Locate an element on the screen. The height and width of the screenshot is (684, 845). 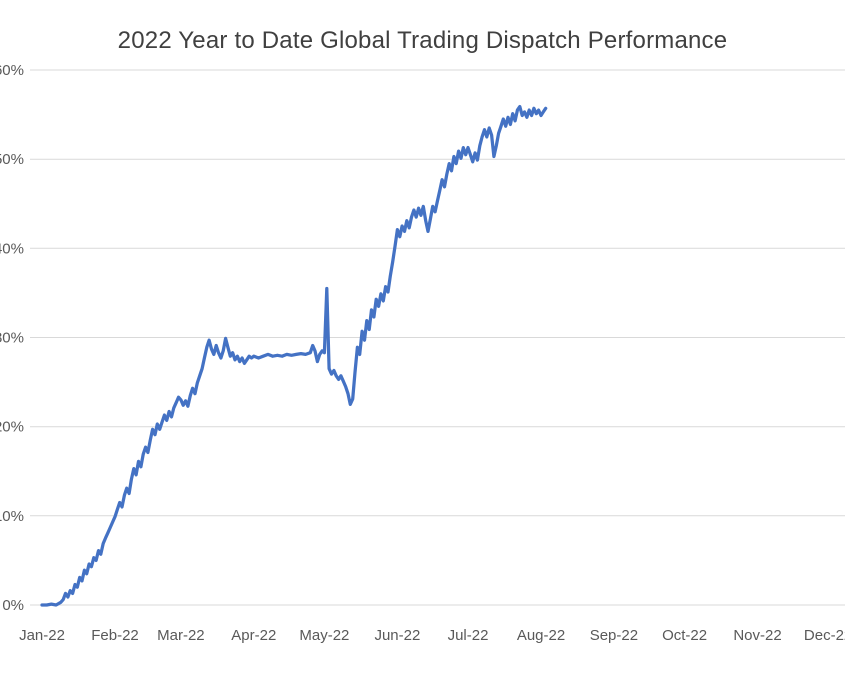
y-axis-labels: 0% 10% 20% 30% 40% 50% 60% is located at coordinates (12, 338).